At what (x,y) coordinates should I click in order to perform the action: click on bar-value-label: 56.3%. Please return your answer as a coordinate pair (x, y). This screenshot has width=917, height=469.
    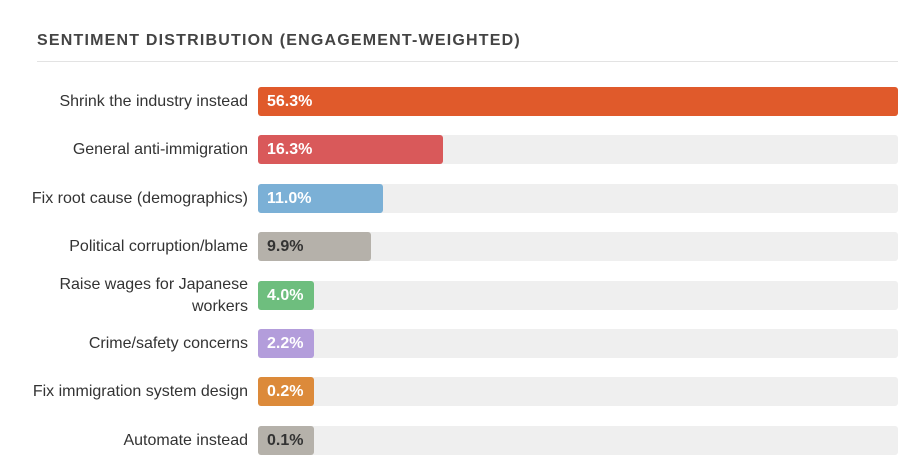
    Looking at the image, I should click on (290, 101).